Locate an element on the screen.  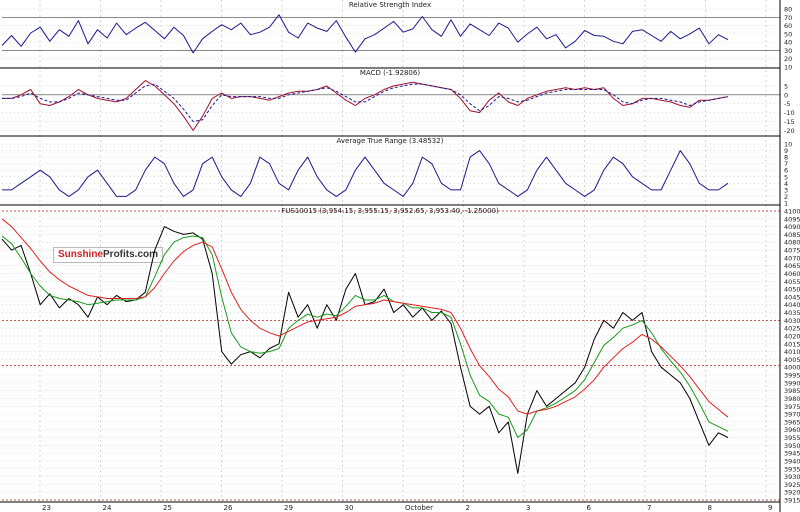
rsi-y-tick-label: 20 is located at coordinates (788, 59).